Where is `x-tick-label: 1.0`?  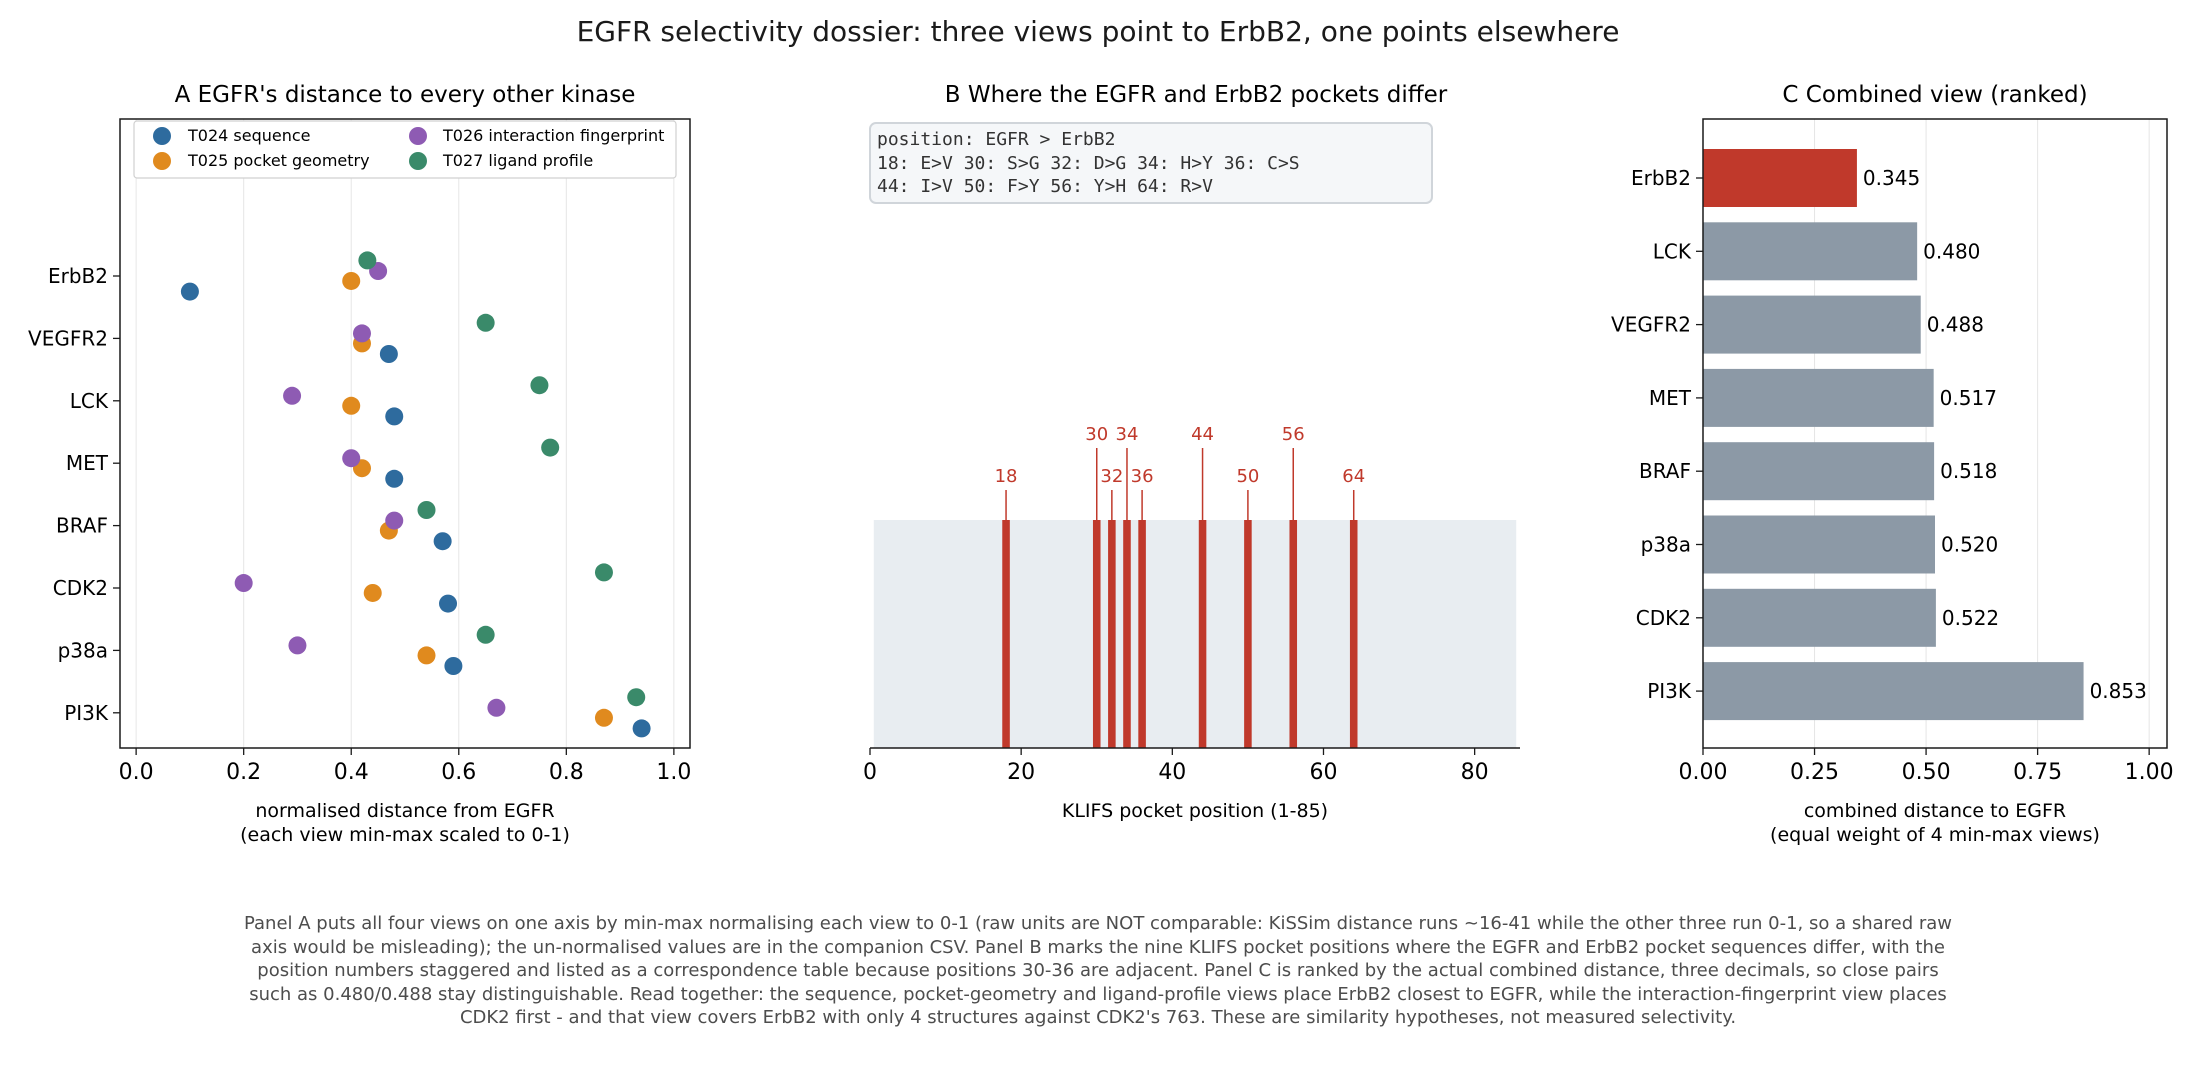
x-tick-label: 1.0 is located at coordinates (673, 772).